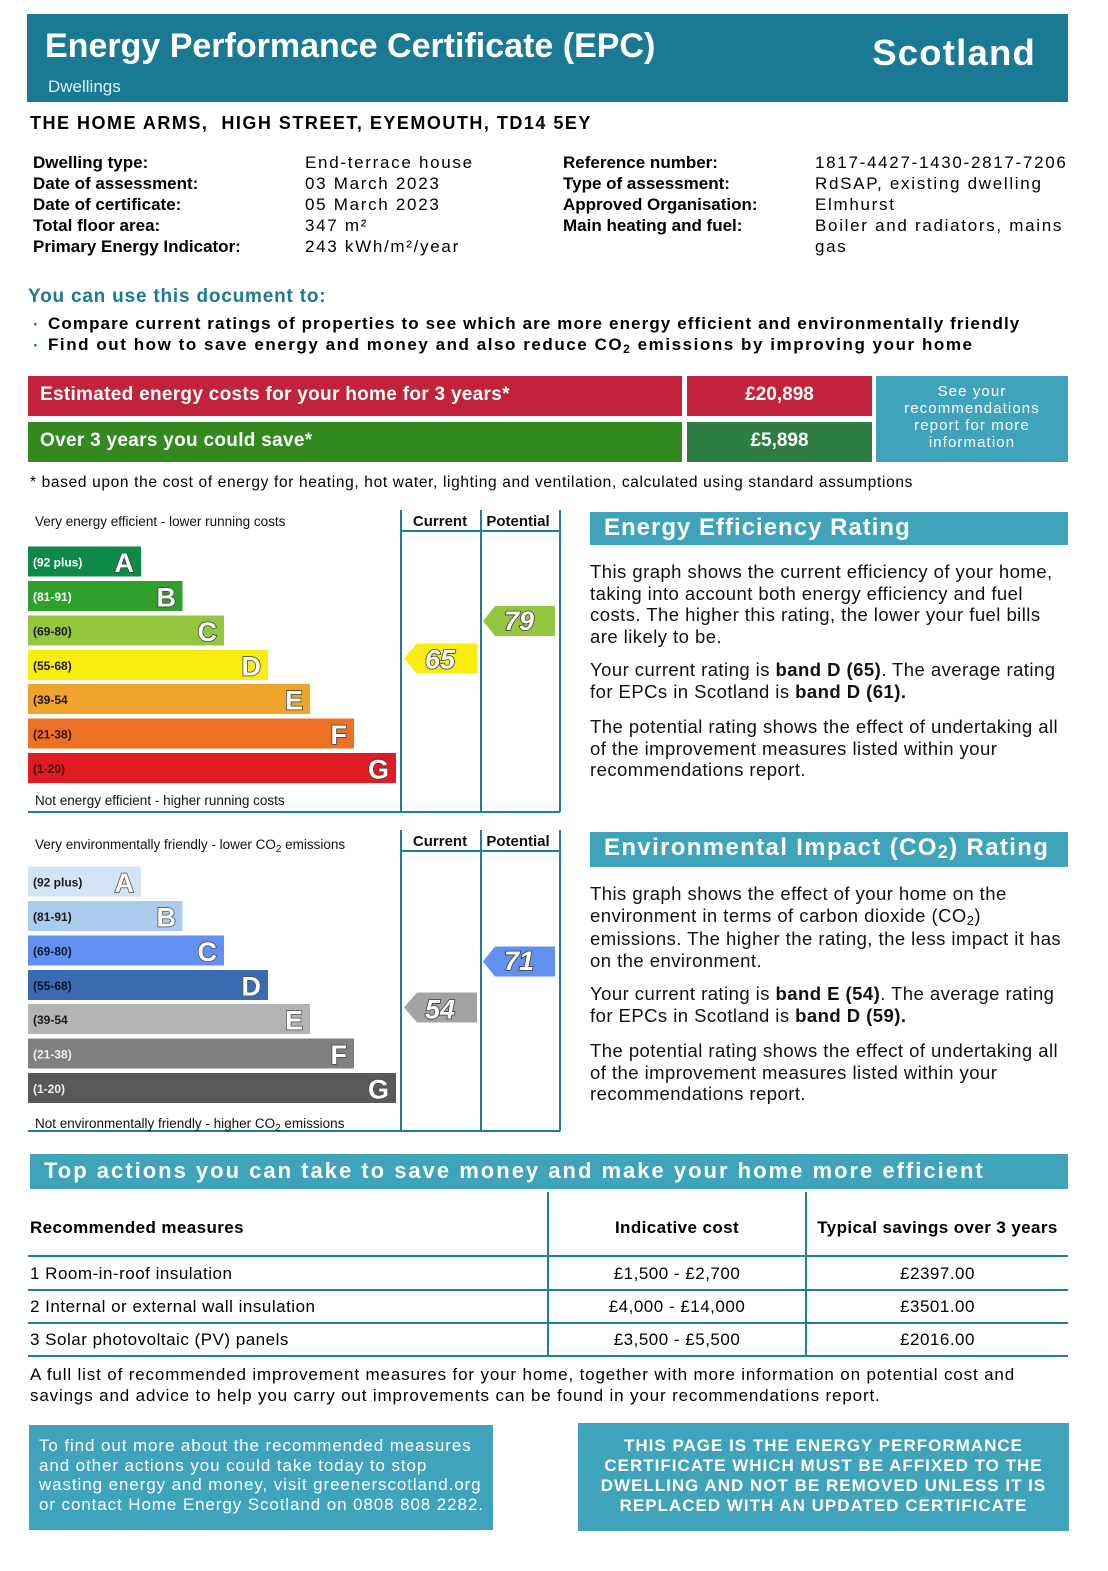  What do you see at coordinates (440, 660) in the screenshot?
I see `svg-text: 65` at bounding box center [440, 660].